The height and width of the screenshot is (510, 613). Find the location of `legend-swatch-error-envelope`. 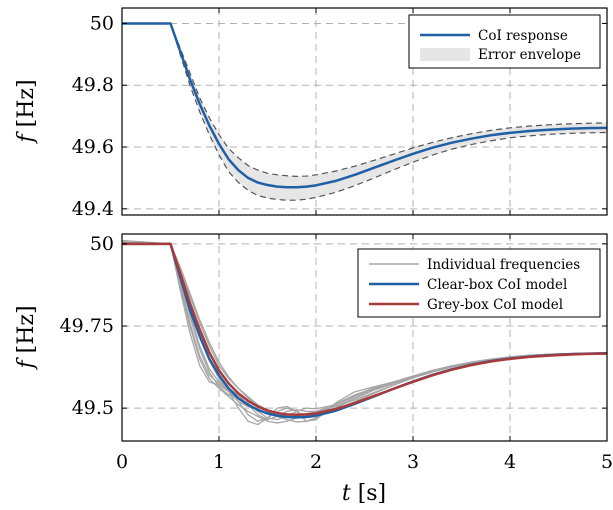

legend-swatch-error-envelope is located at coordinates (445, 54).